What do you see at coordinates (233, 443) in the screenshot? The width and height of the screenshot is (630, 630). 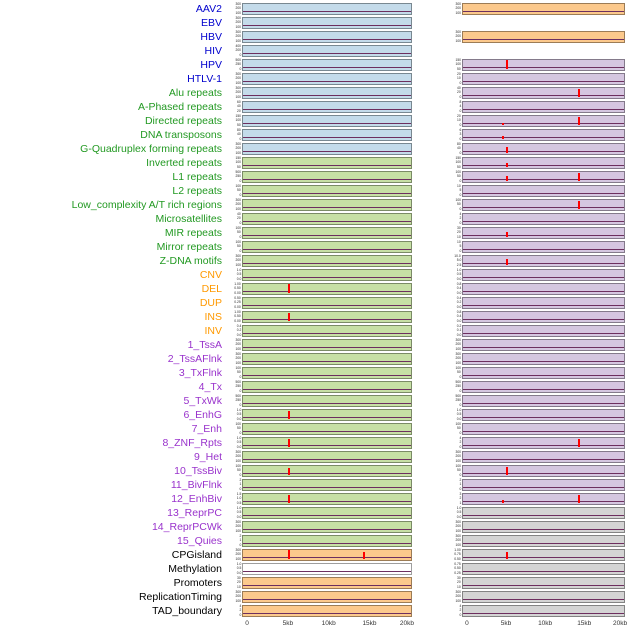 I see `y-axis-ticks-left: 1.0 0.5 0.0` at bounding box center [233, 443].